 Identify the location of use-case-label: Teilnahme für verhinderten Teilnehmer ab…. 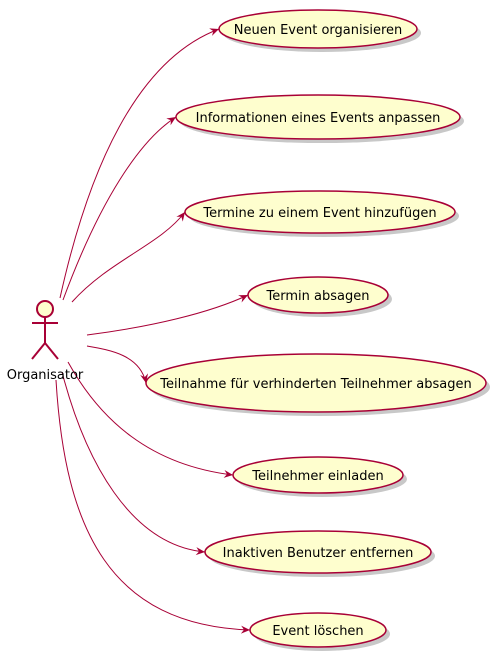
(315, 384).